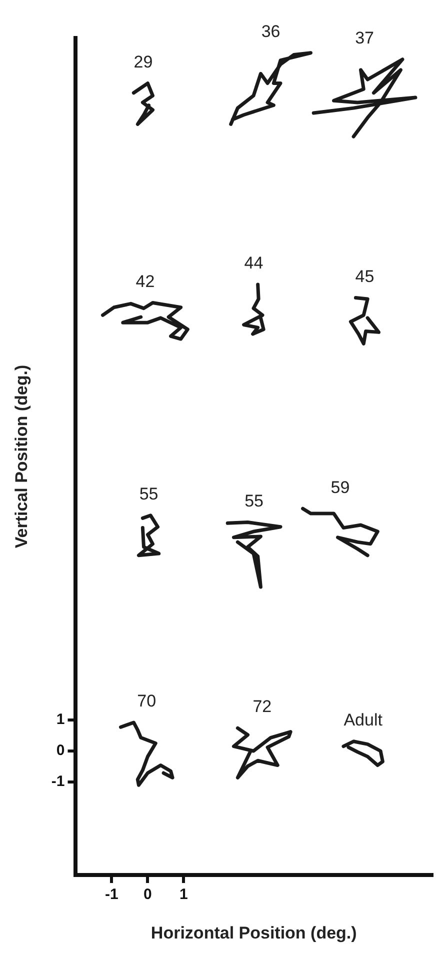 This screenshot has height=958, width=442. What do you see at coordinates (270, 32) in the screenshot?
I see `series-label: 36` at bounding box center [270, 32].